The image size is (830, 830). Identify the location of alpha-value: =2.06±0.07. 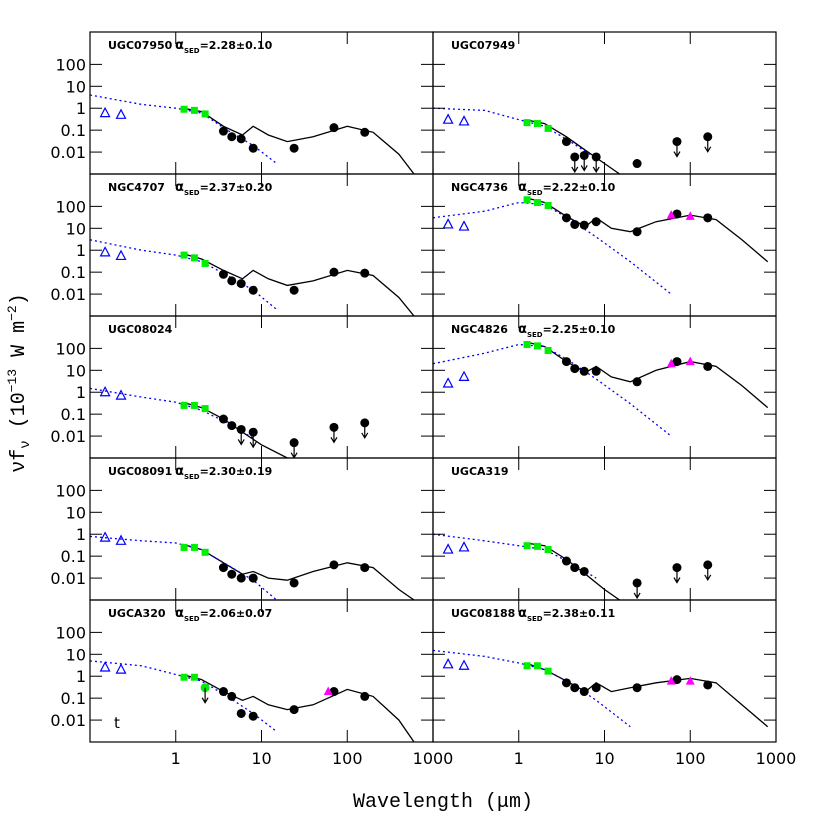
(236, 613).